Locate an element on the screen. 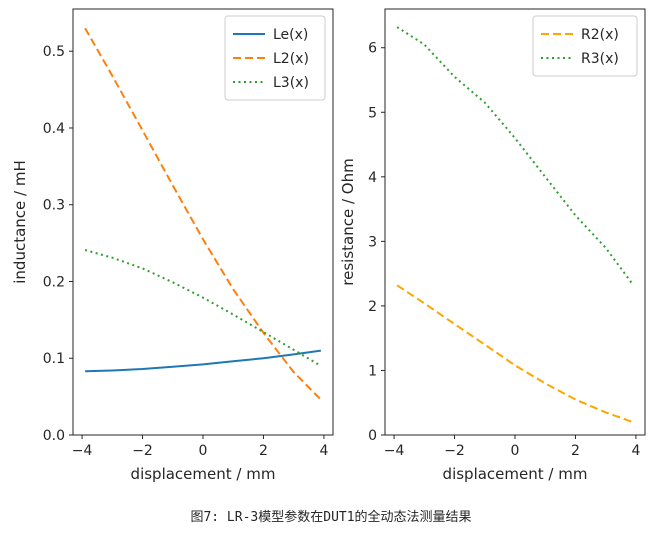  y-tick-label: 4 is located at coordinates (372, 178).